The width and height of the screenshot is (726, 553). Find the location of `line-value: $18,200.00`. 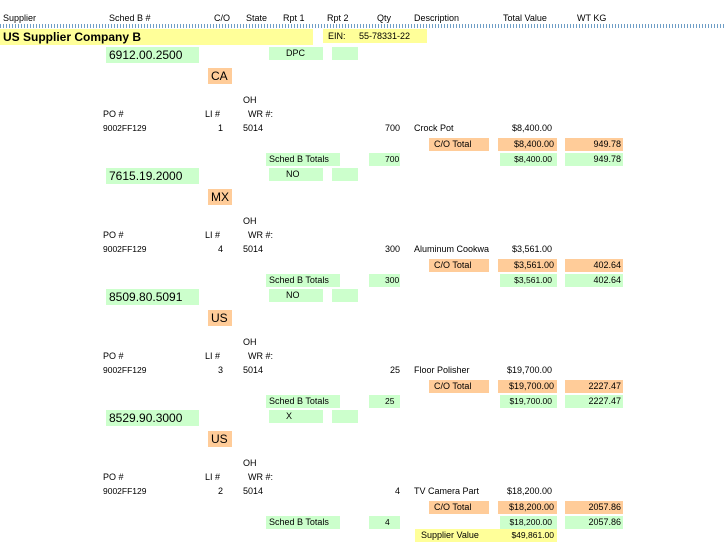

line-value: $18,200.00 is located at coordinates (529, 491).